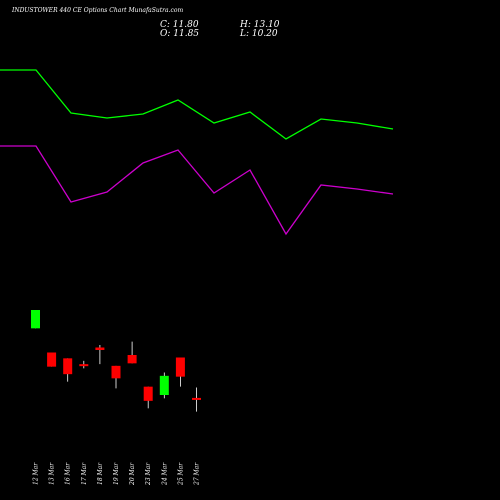 Image resolution: width=500 pixels, height=500 pixels. Describe the element at coordinates (164, 474) in the screenshot. I see `x-tick-label: 24 Mar` at that location.